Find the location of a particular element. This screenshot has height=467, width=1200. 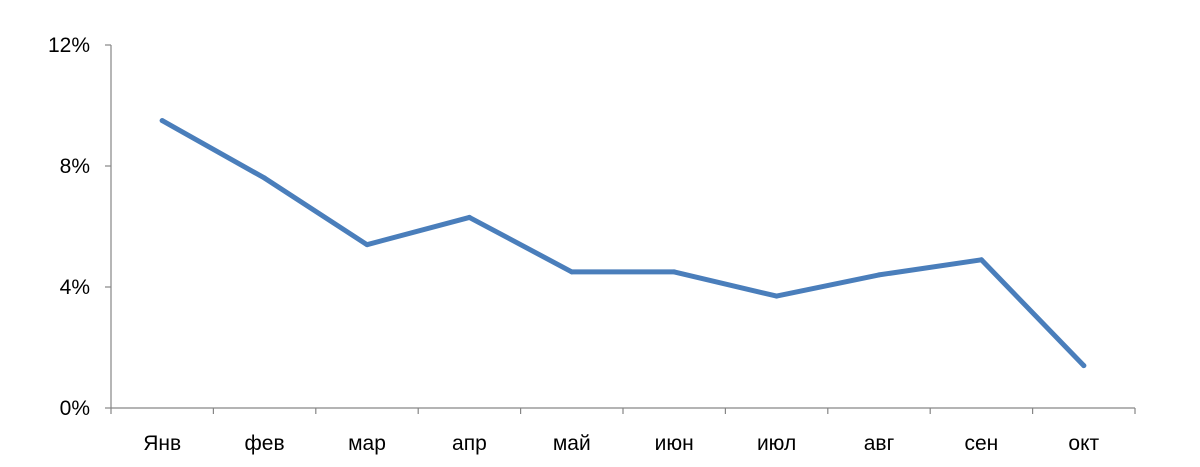

y-tick-label: 12% is located at coordinates (69, 45).